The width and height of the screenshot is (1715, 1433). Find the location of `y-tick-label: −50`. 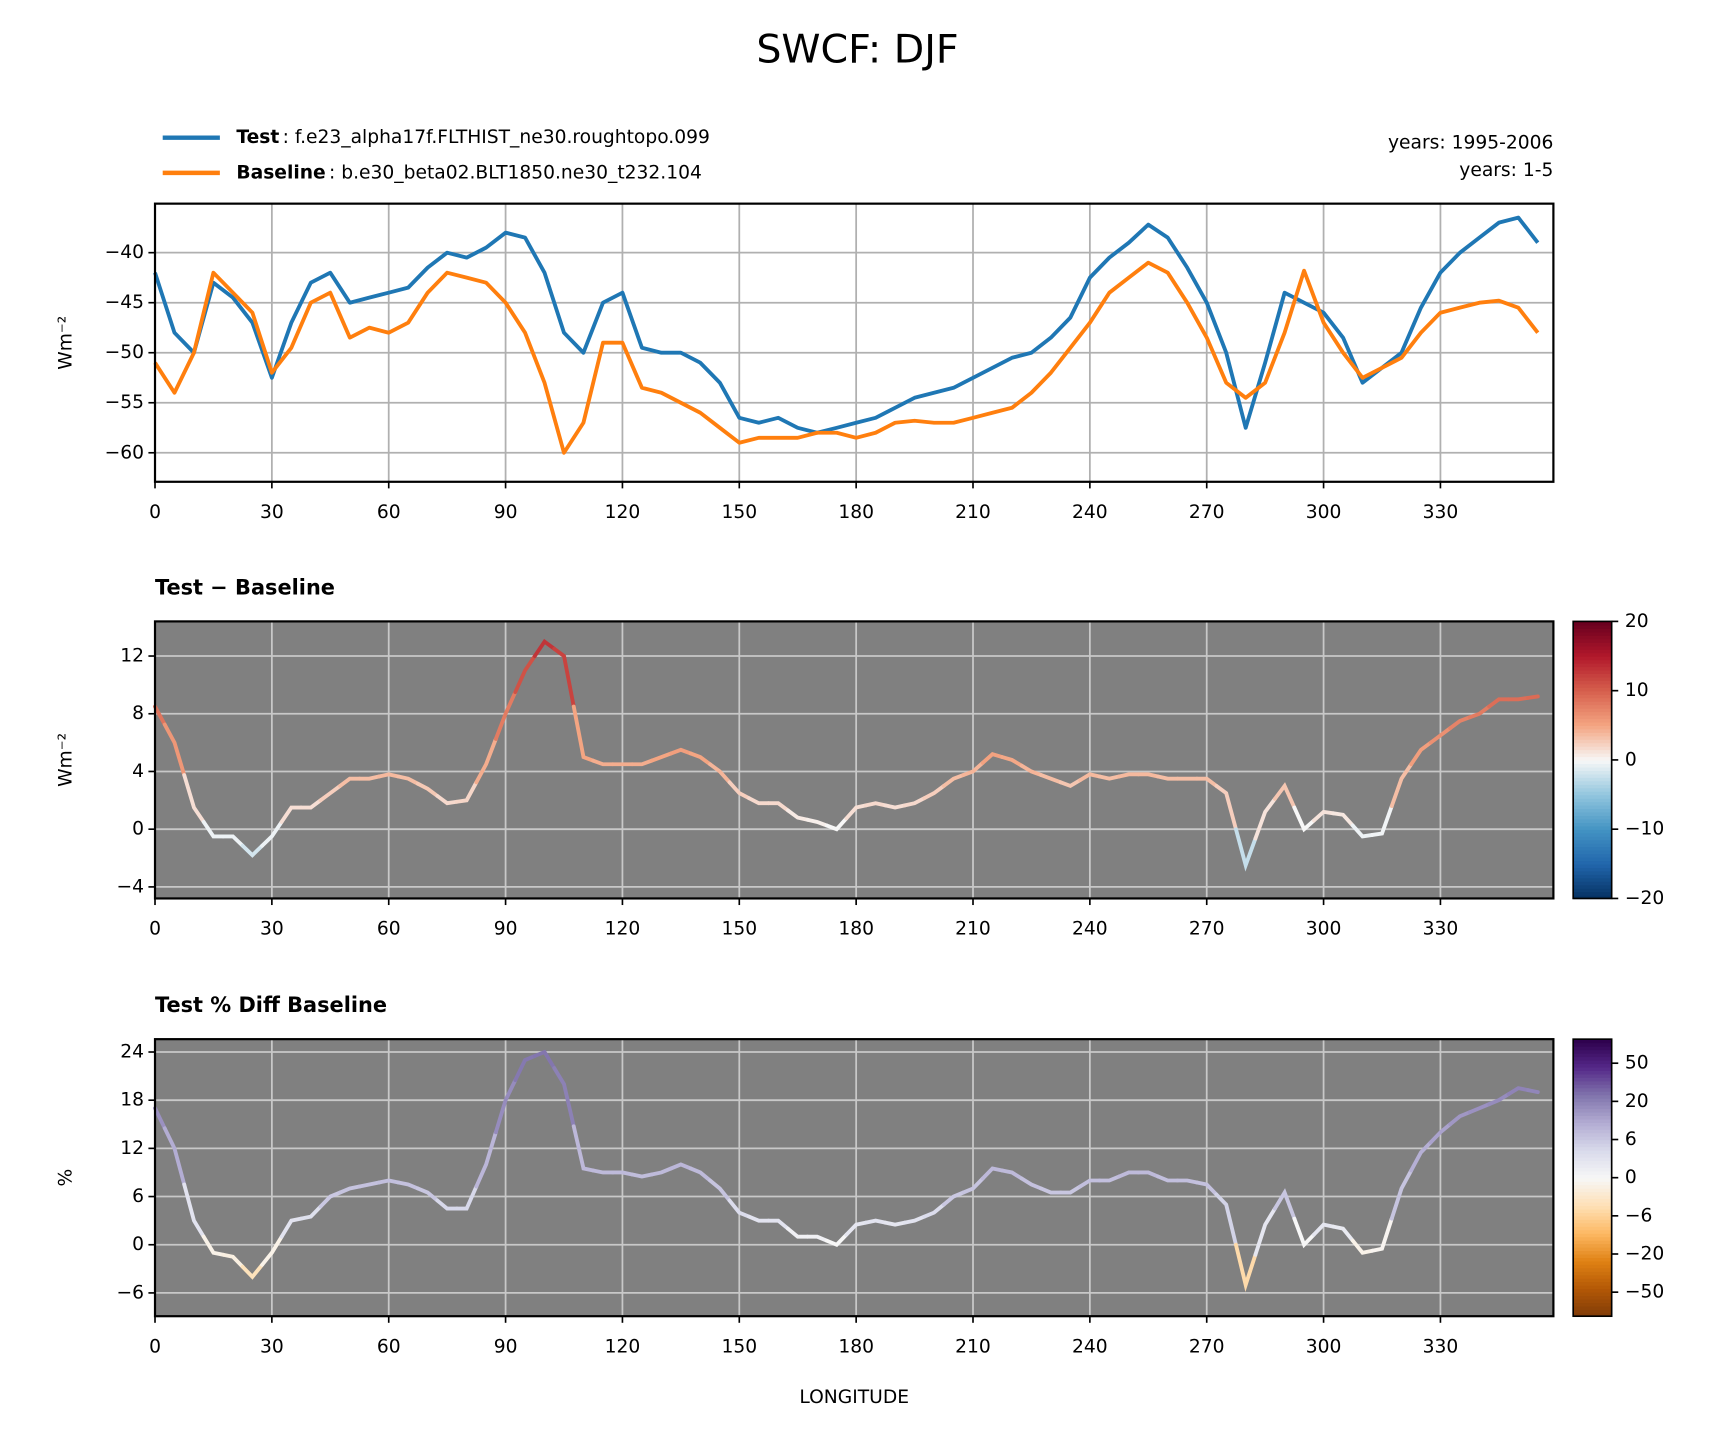

y-tick-label: −50 is located at coordinates (124, 352).